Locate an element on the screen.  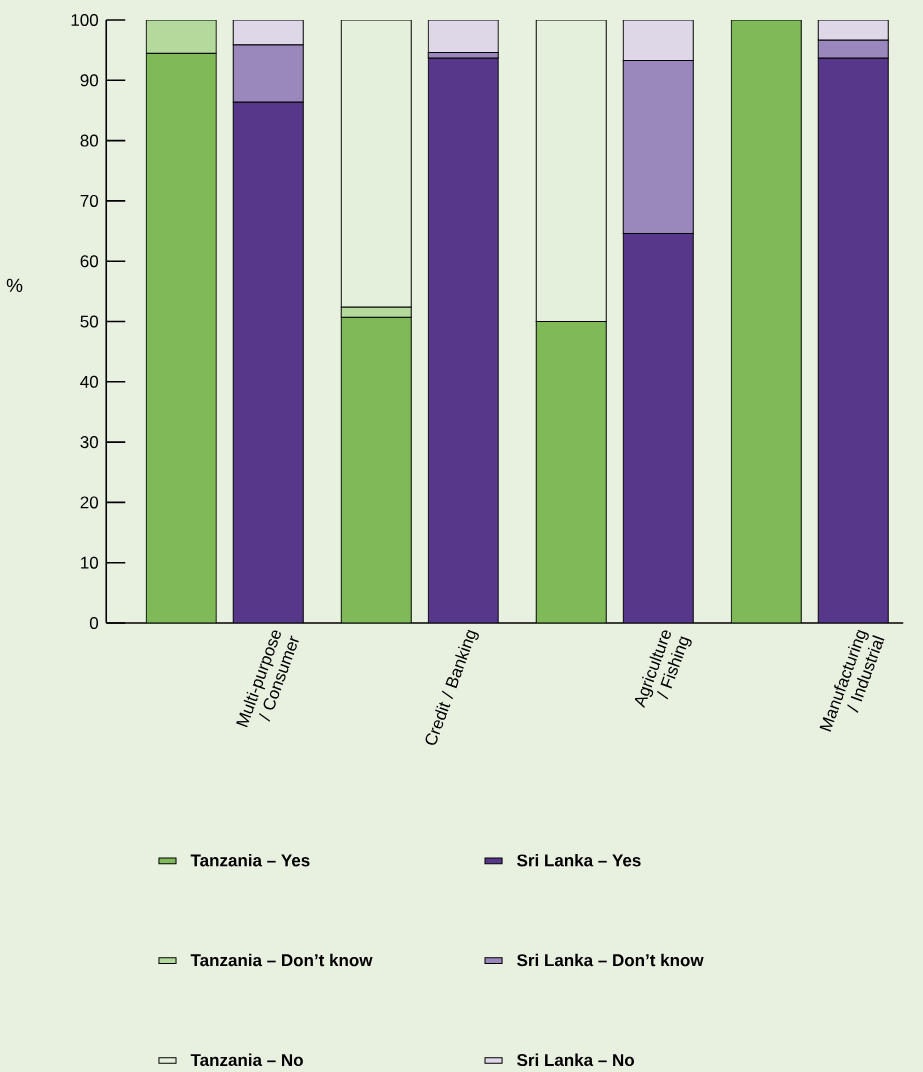
y-tick-label: 80 is located at coordinates (89, 140).